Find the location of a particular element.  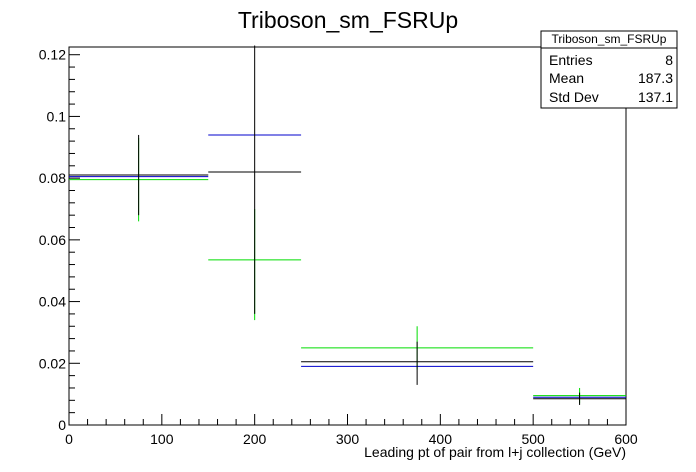

x-tick-label: 300 is located at coordinates (348, 439).